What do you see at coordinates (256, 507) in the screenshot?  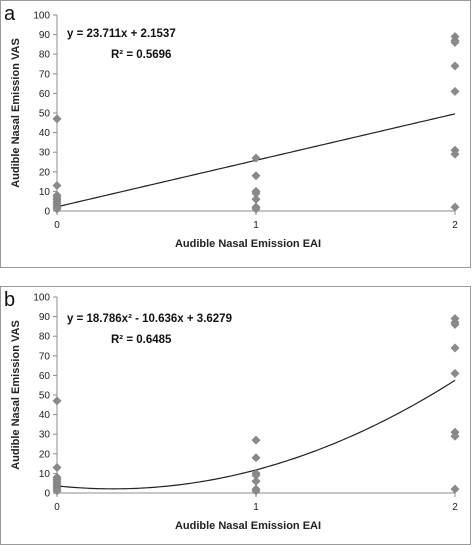 I see `panel-b-x-tick-label: 1` at bounding box center [256, 507].